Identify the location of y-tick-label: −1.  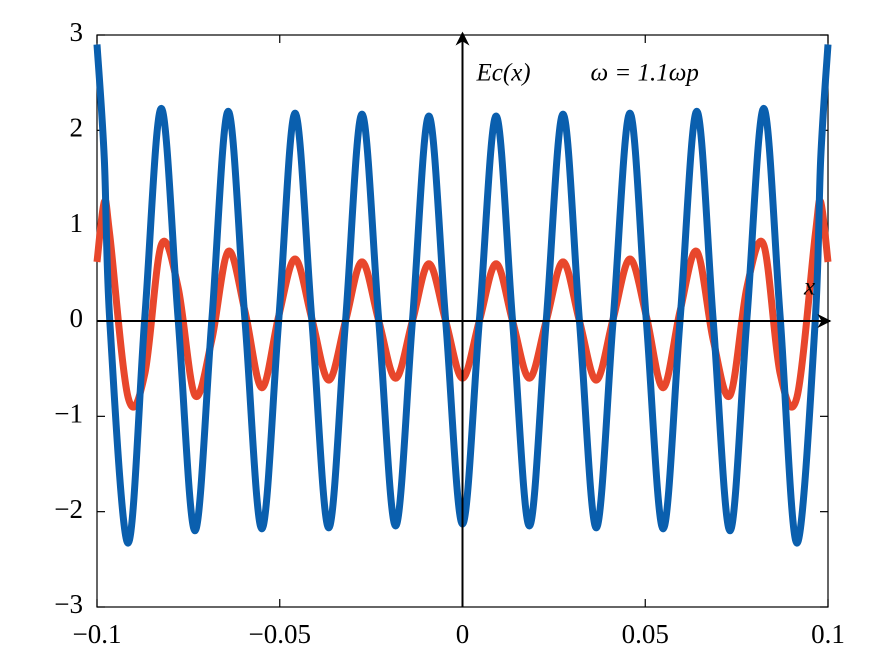
(68, 414).